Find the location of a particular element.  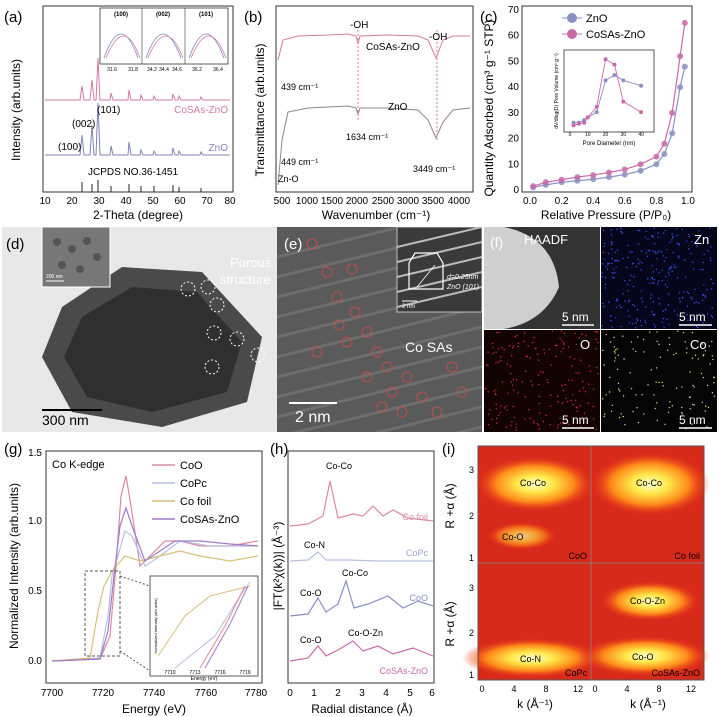

exafs-ylabel: |FT(k²χ(k))| (Å⁻³) is located at coordinates (277, 566).